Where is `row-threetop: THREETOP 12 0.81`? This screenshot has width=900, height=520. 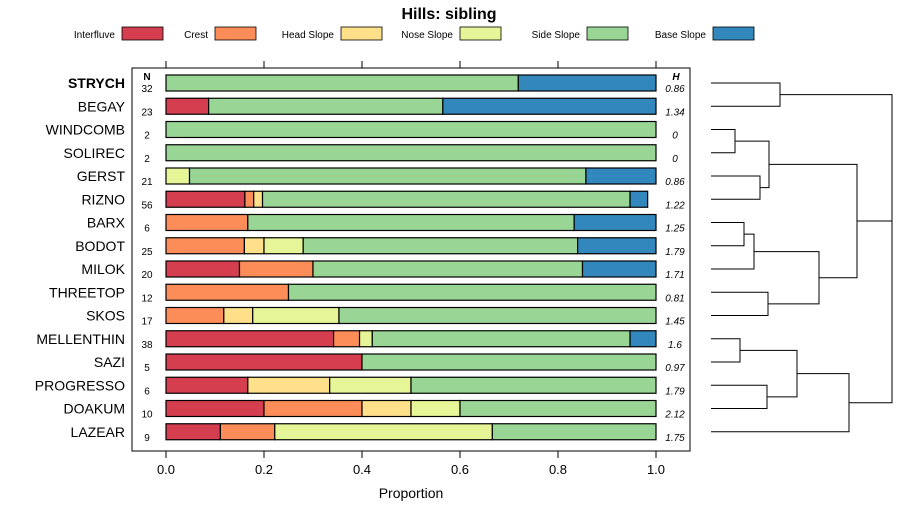
row-threetop: THREETOP 12 0.81 is located at coordinates (367, 293).